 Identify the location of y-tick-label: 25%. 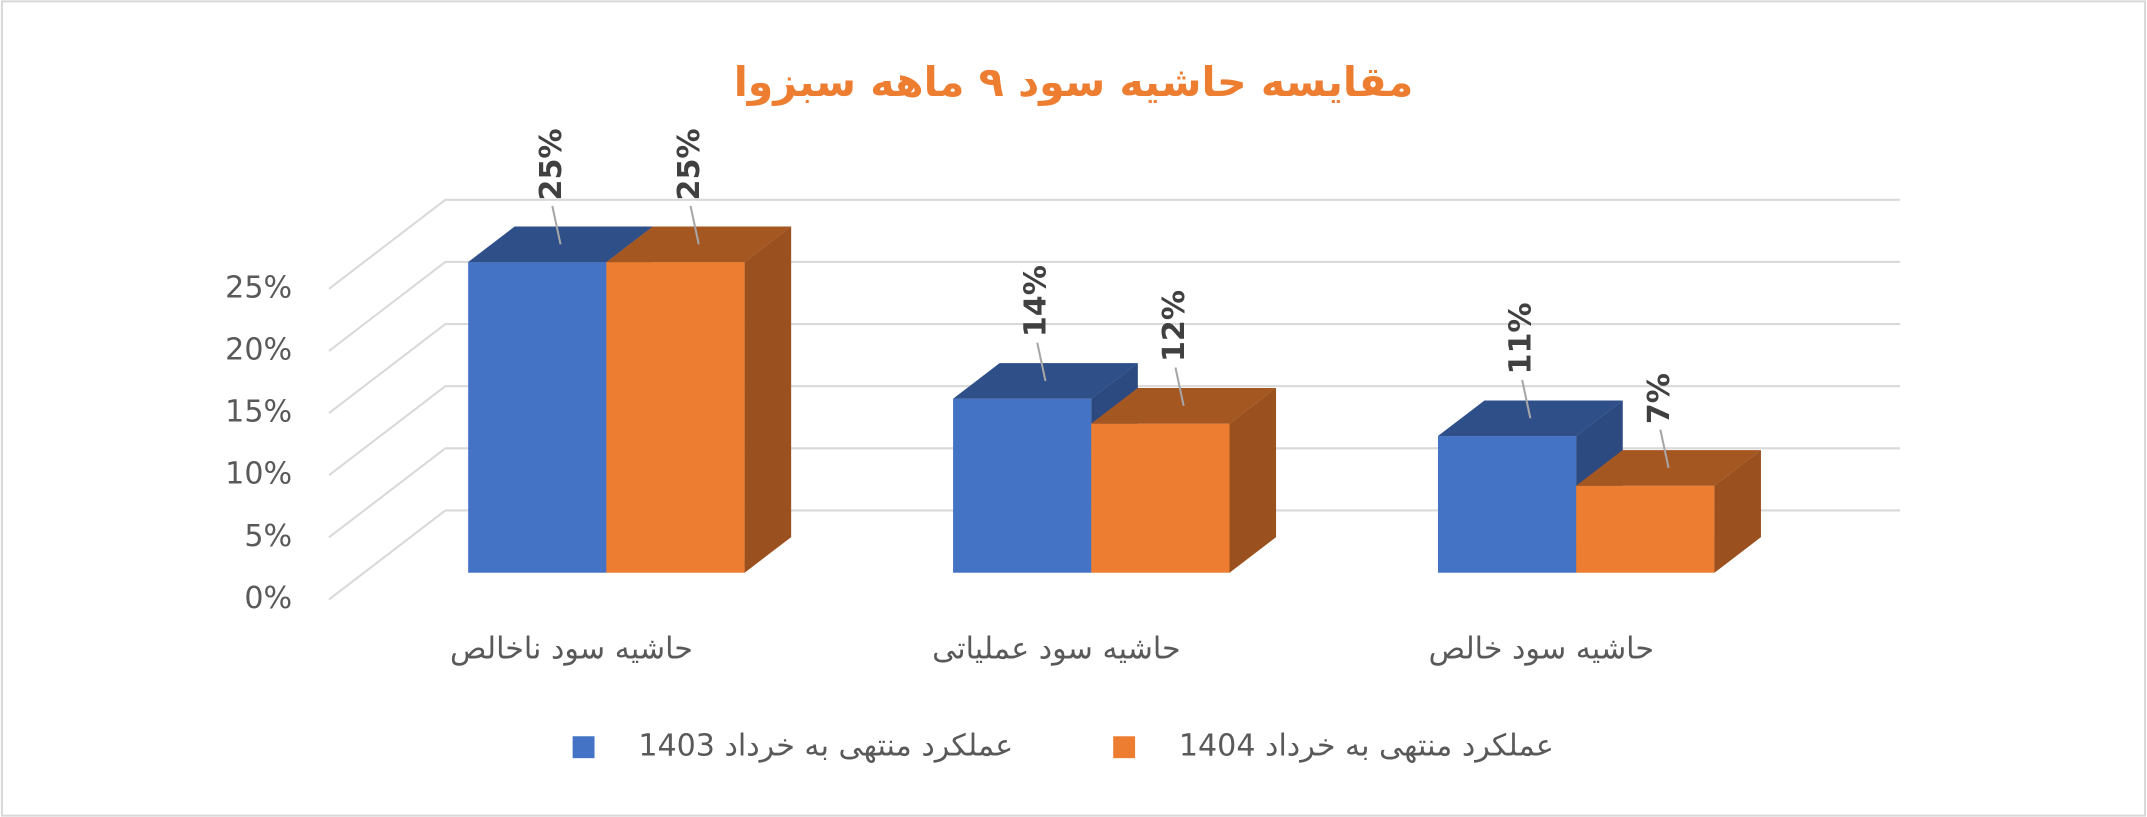
(258, 287).